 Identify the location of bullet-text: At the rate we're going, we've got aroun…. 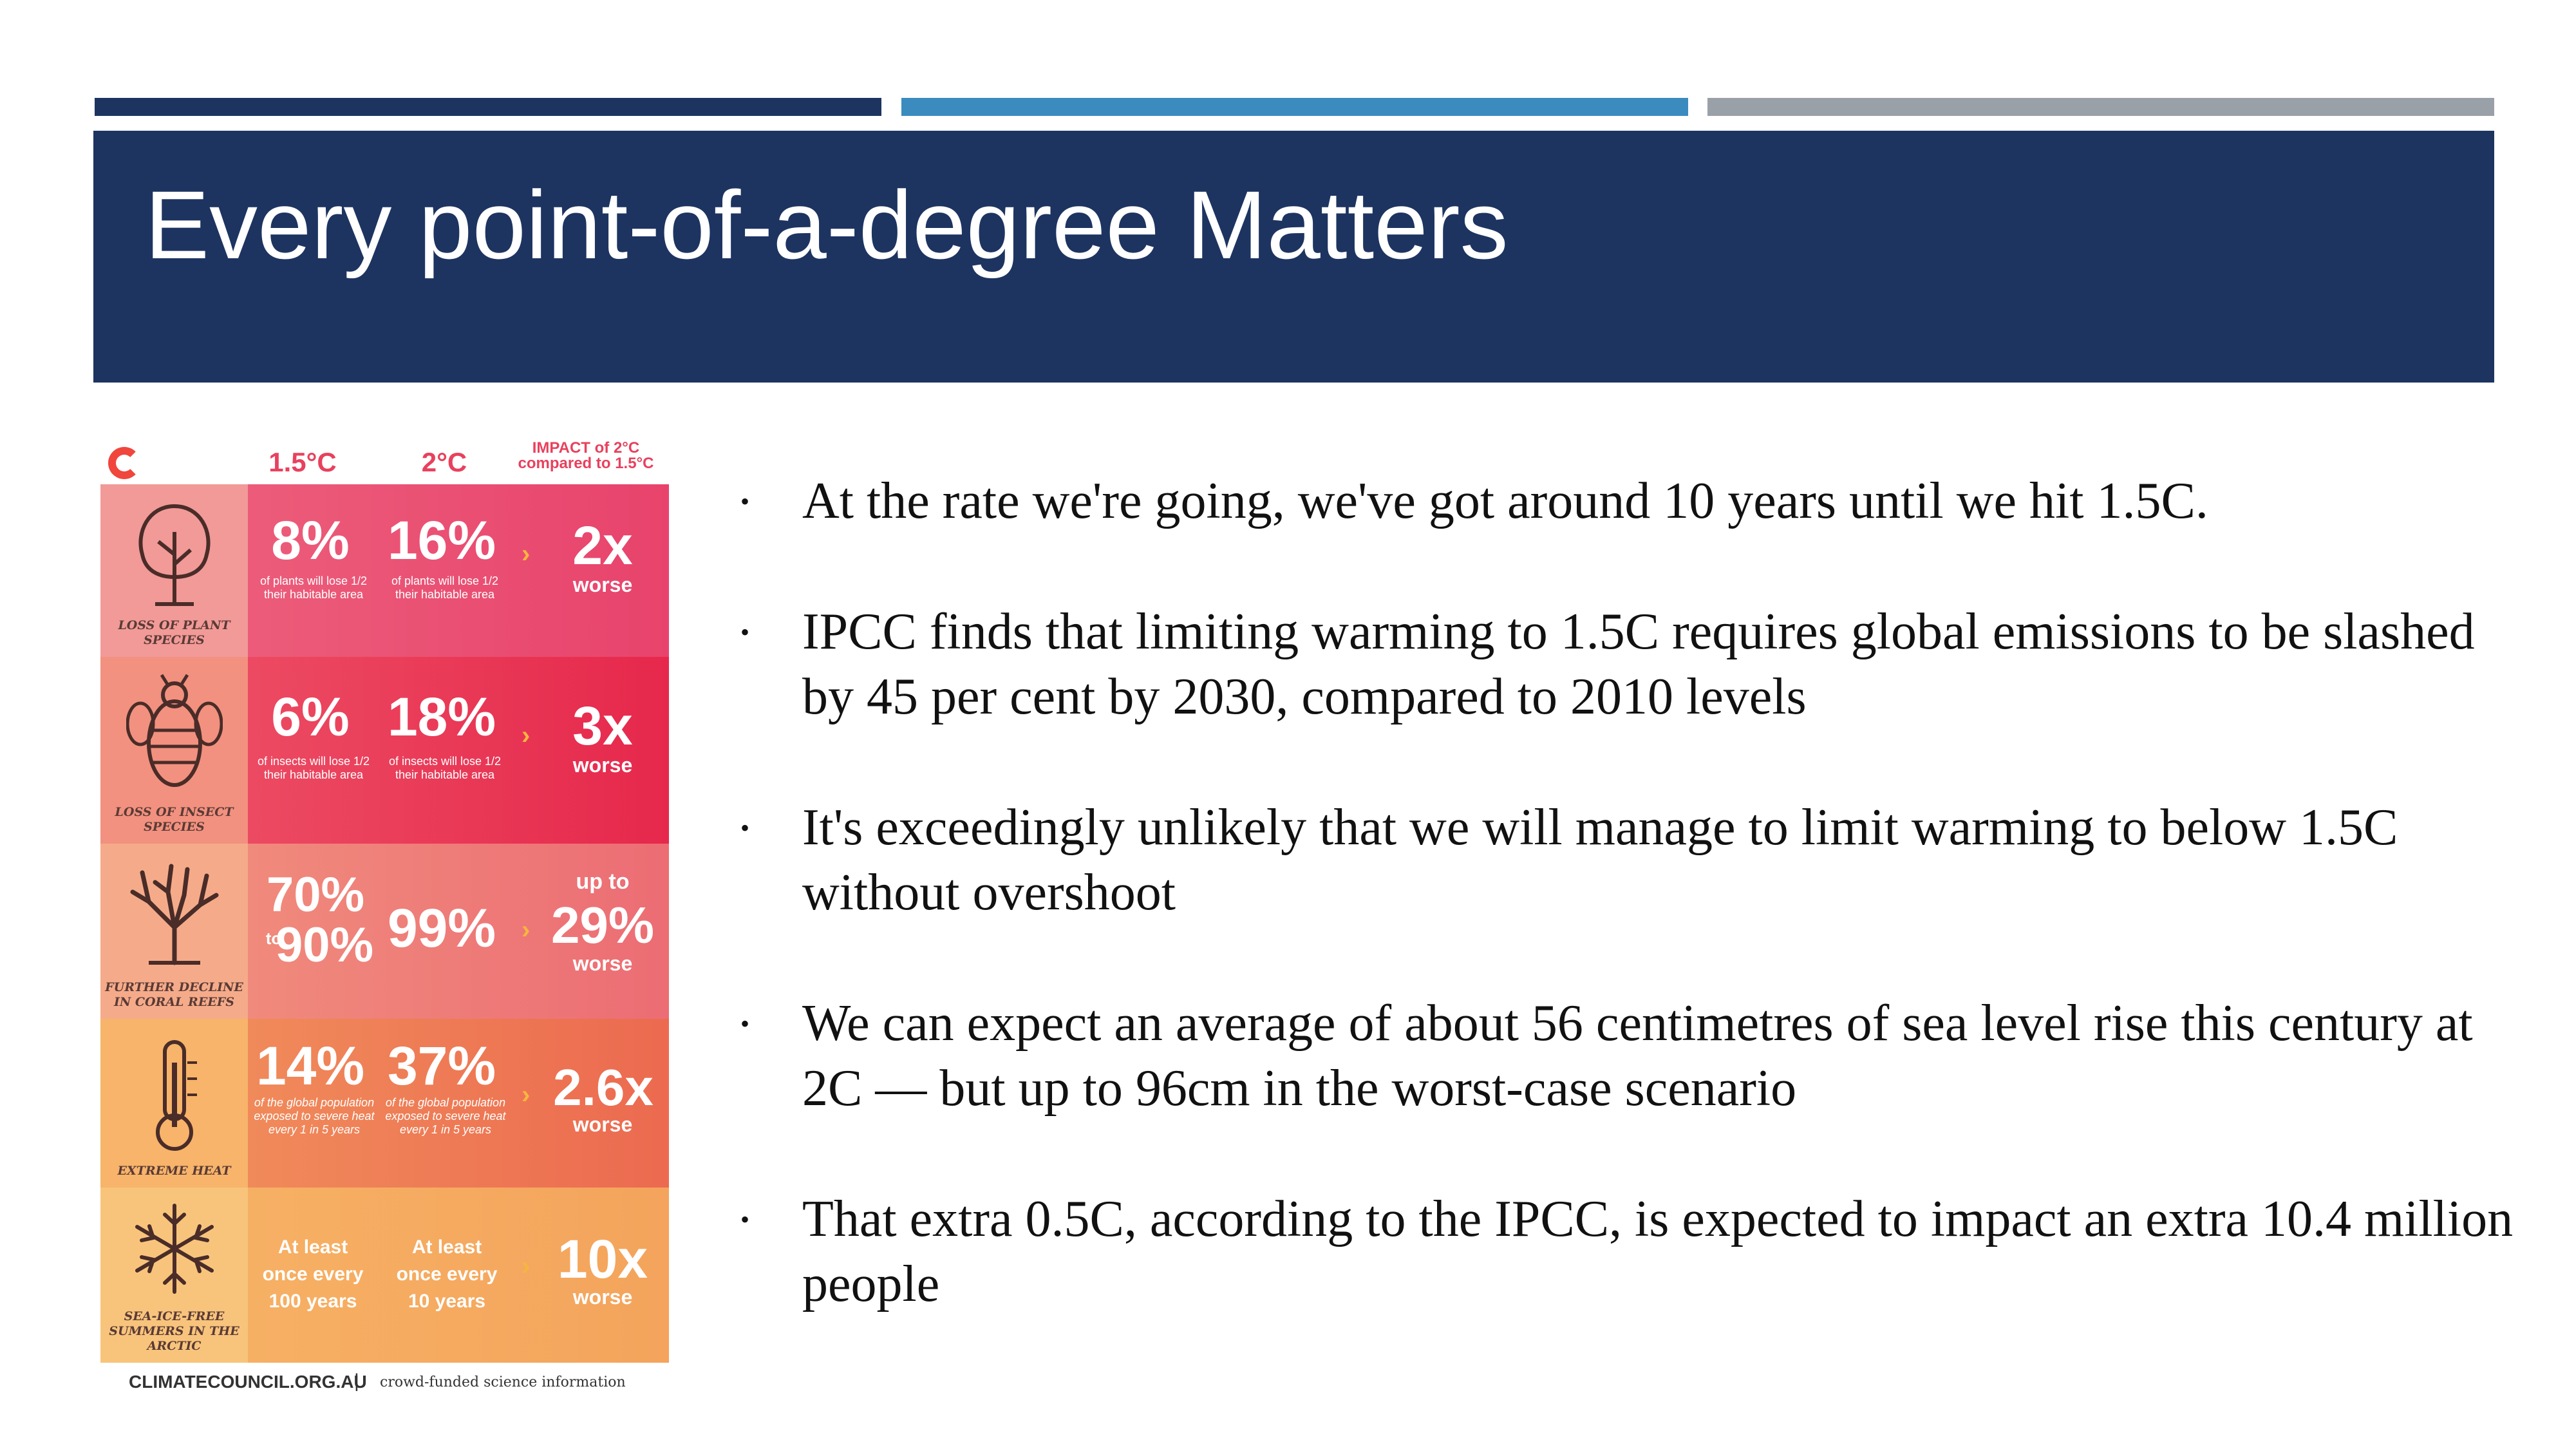
(1505, 501).